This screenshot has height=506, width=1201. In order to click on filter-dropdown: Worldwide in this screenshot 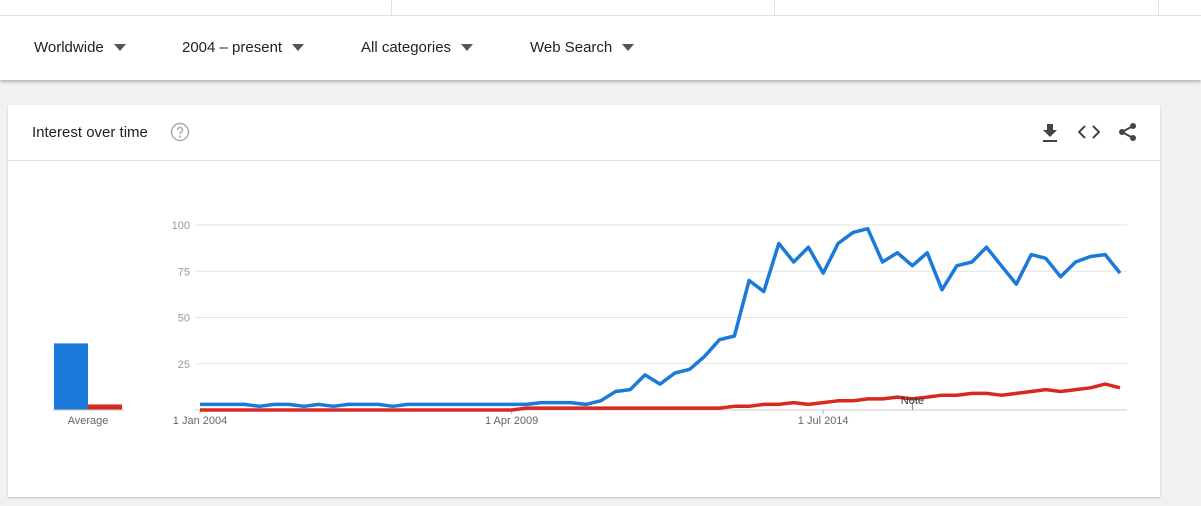, I will do `click(80, 47)`.